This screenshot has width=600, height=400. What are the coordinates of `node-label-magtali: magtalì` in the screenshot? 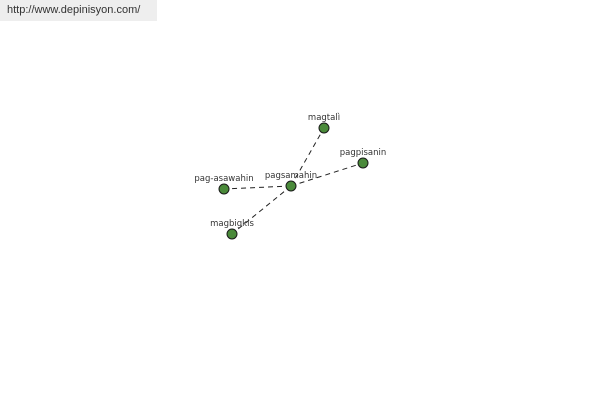 It's located at (324, 118).